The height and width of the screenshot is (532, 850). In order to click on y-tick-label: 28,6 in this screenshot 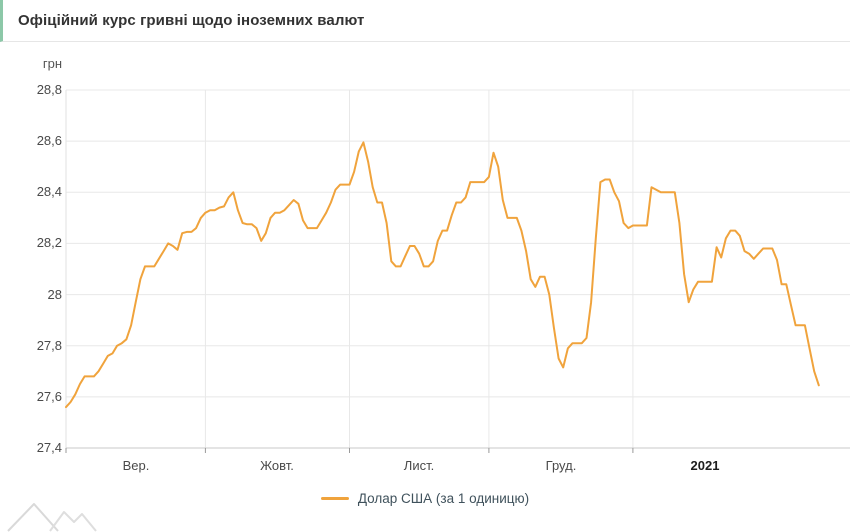, I will do `click(49, 141)`.